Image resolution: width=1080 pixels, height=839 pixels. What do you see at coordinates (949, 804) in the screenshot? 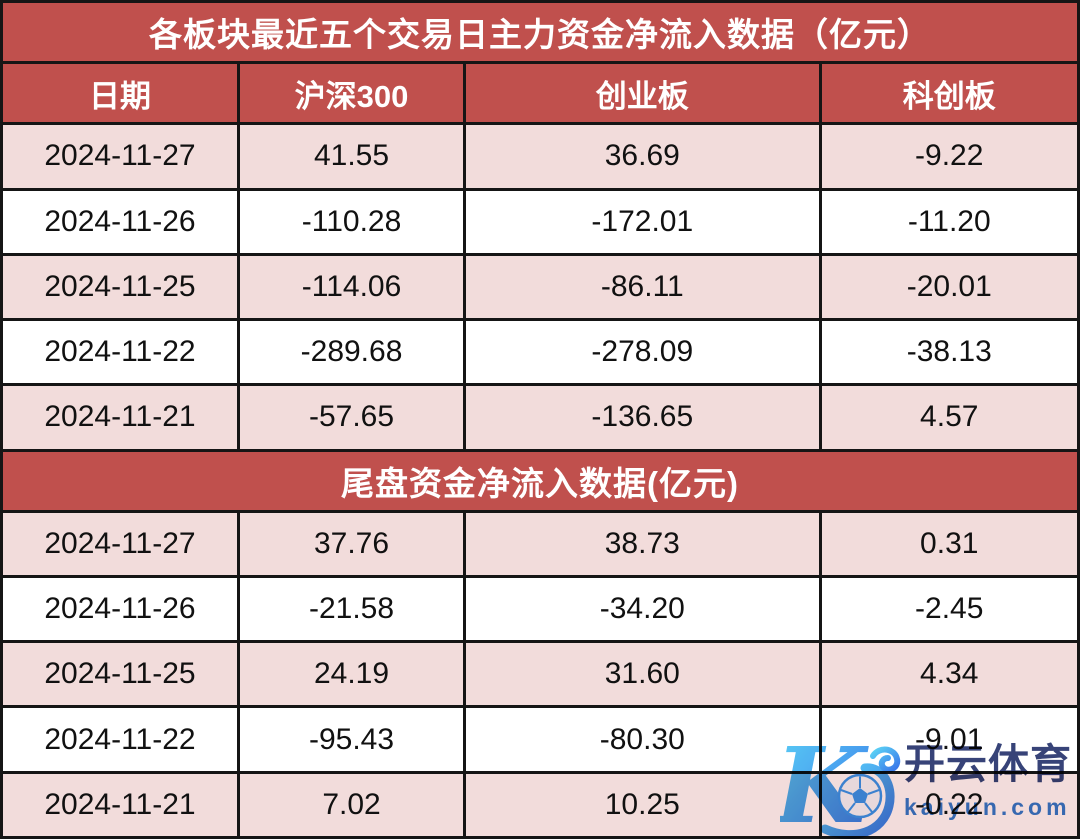
I see `value-cell: -0.22` at bounding box center [949, 804].